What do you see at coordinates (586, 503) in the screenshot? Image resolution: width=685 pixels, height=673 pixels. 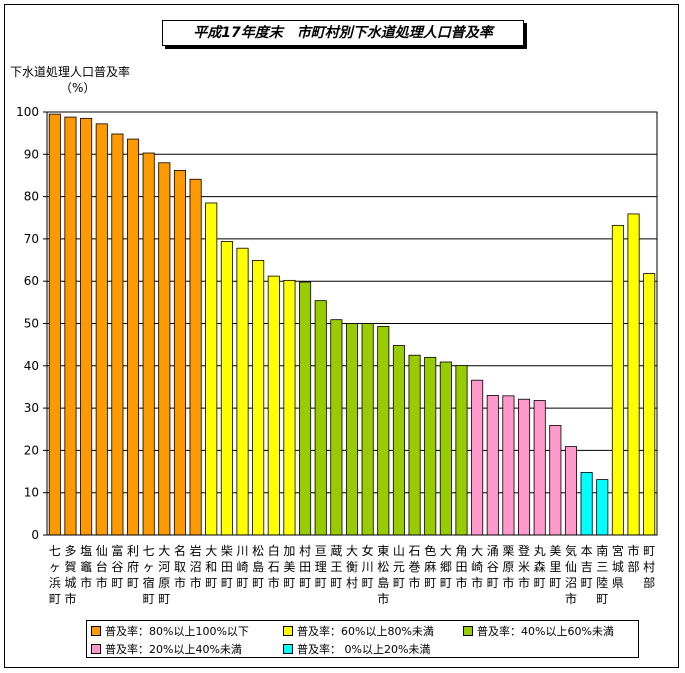 I see `bar-本吉町` at bounding box center [586, 503].